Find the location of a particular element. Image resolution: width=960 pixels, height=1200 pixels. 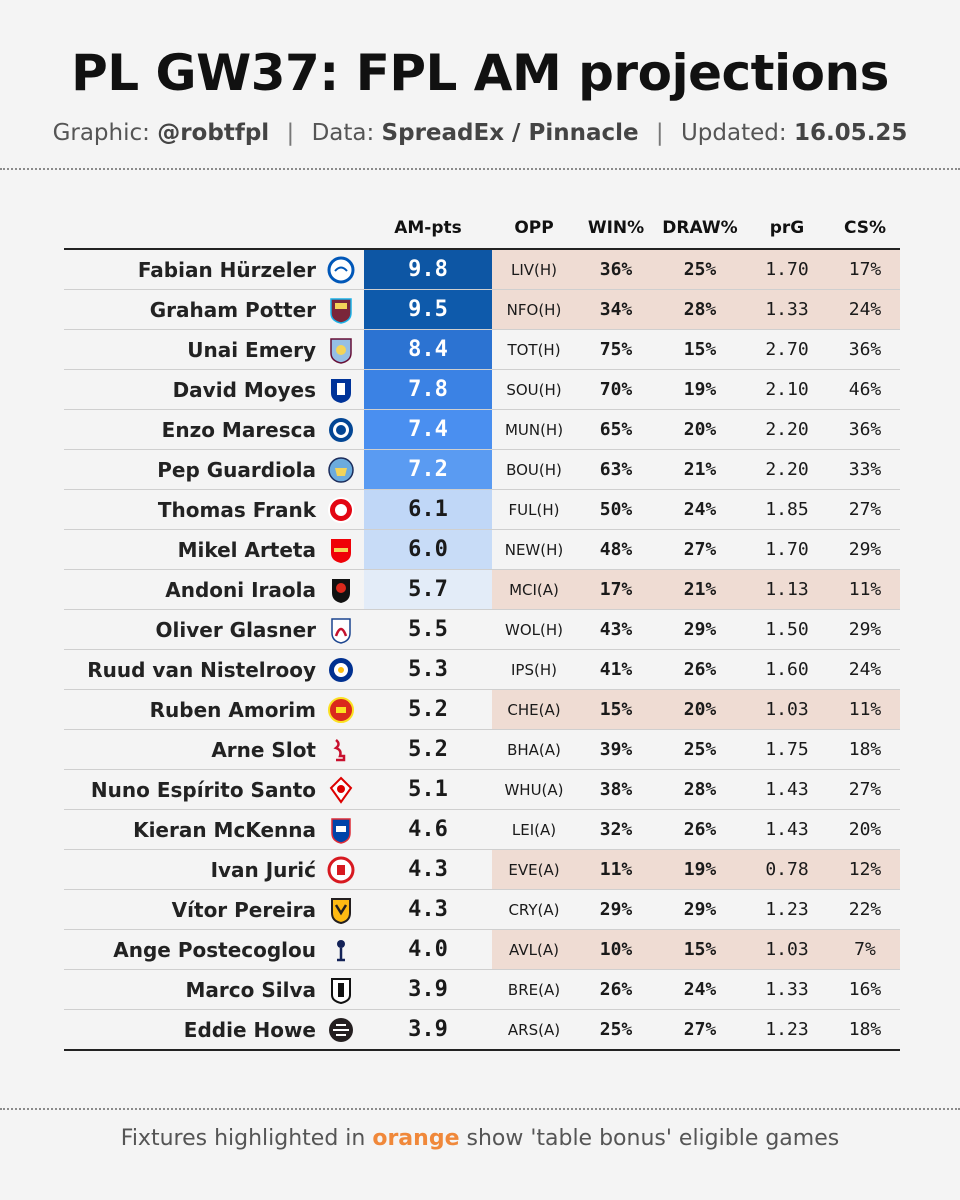

manager-name: Andoni Iraola is located at coordinates (240, 590).